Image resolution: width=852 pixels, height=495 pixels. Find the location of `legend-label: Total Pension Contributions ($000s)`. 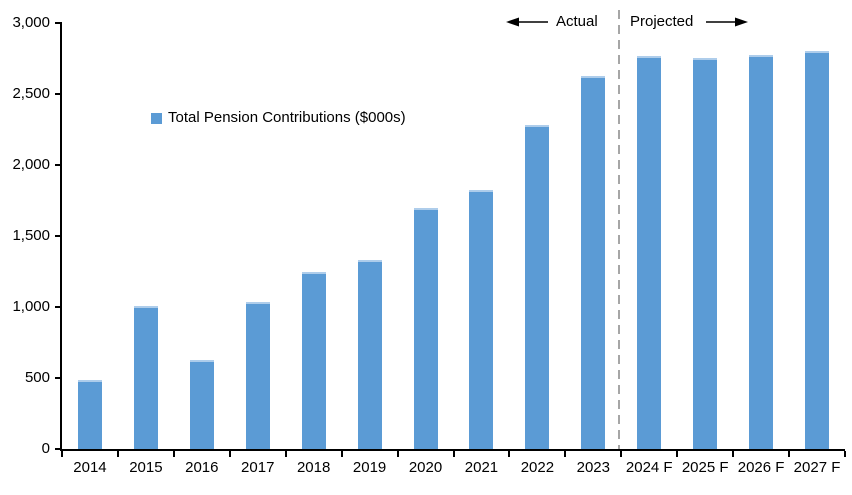

legend-label: Total Pension Contributions ($000s) is located at coordinates (287, 117).